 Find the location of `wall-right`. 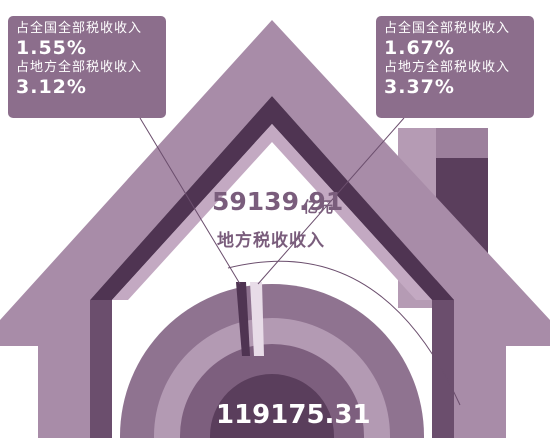

wall-right is located at coordinates (443, 369).